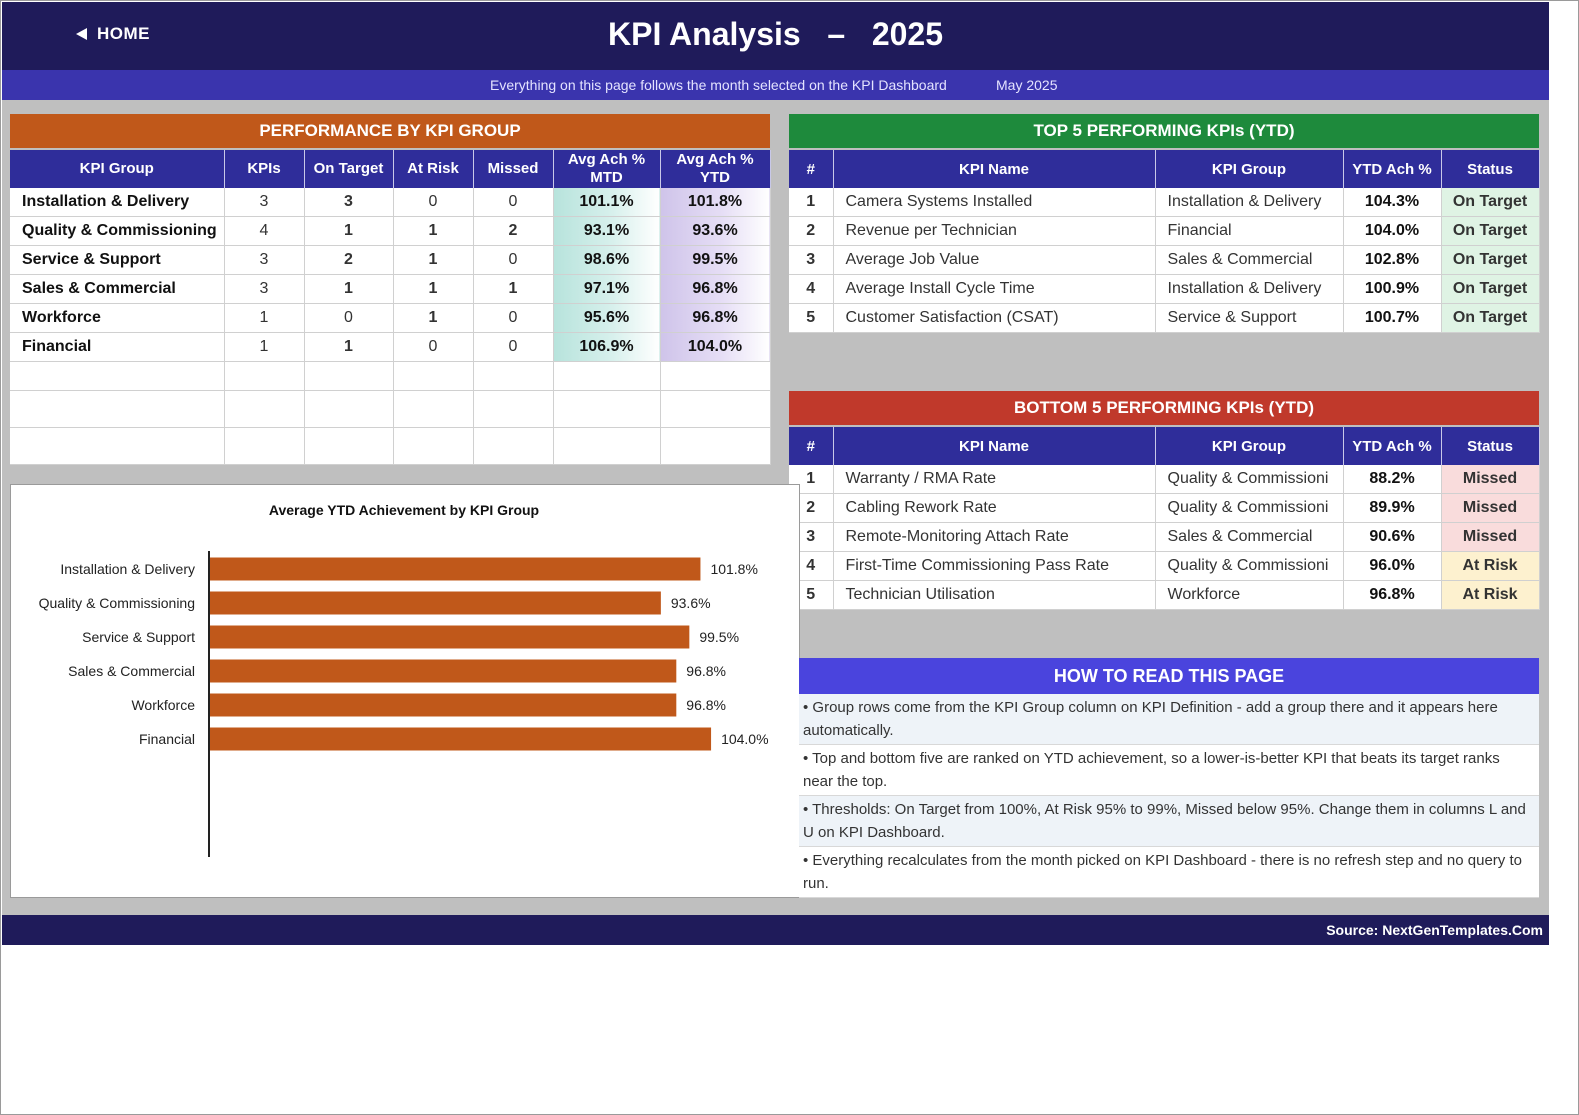 Image resolution: width=1579 pixels, height=1115 pixels. What do you see at coordinates (1392, 318) in the screenshot?
I see `ytd-ach: 100.7%` at bounding box center [1392, 318].